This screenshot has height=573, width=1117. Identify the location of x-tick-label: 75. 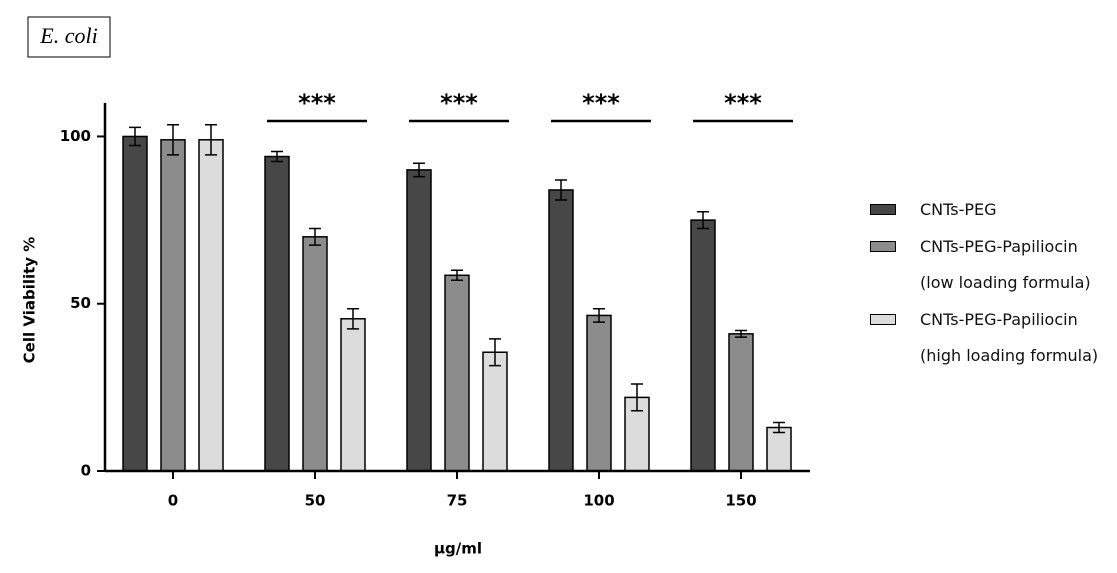
(457, 501).